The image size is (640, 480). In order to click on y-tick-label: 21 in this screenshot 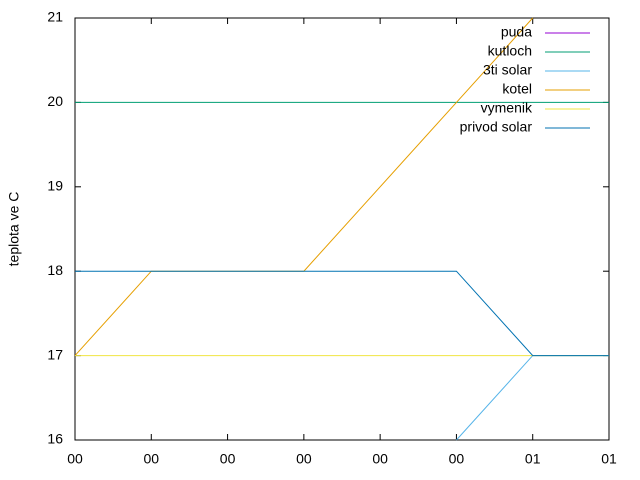, I will do `click(55, 17)`.